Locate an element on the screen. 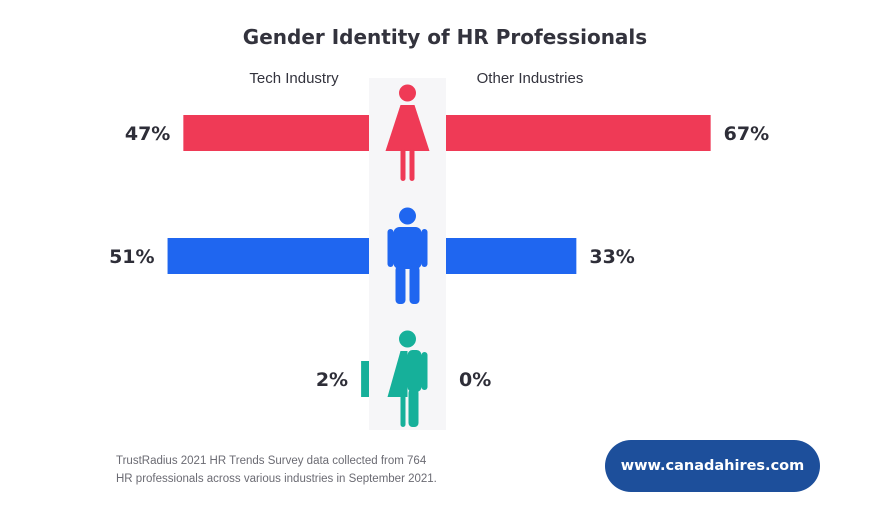 Image resolution: width=883 pixels, height=509 pixels. website-badge-link: www.canadahires.com is located at coordinates (712, 466).